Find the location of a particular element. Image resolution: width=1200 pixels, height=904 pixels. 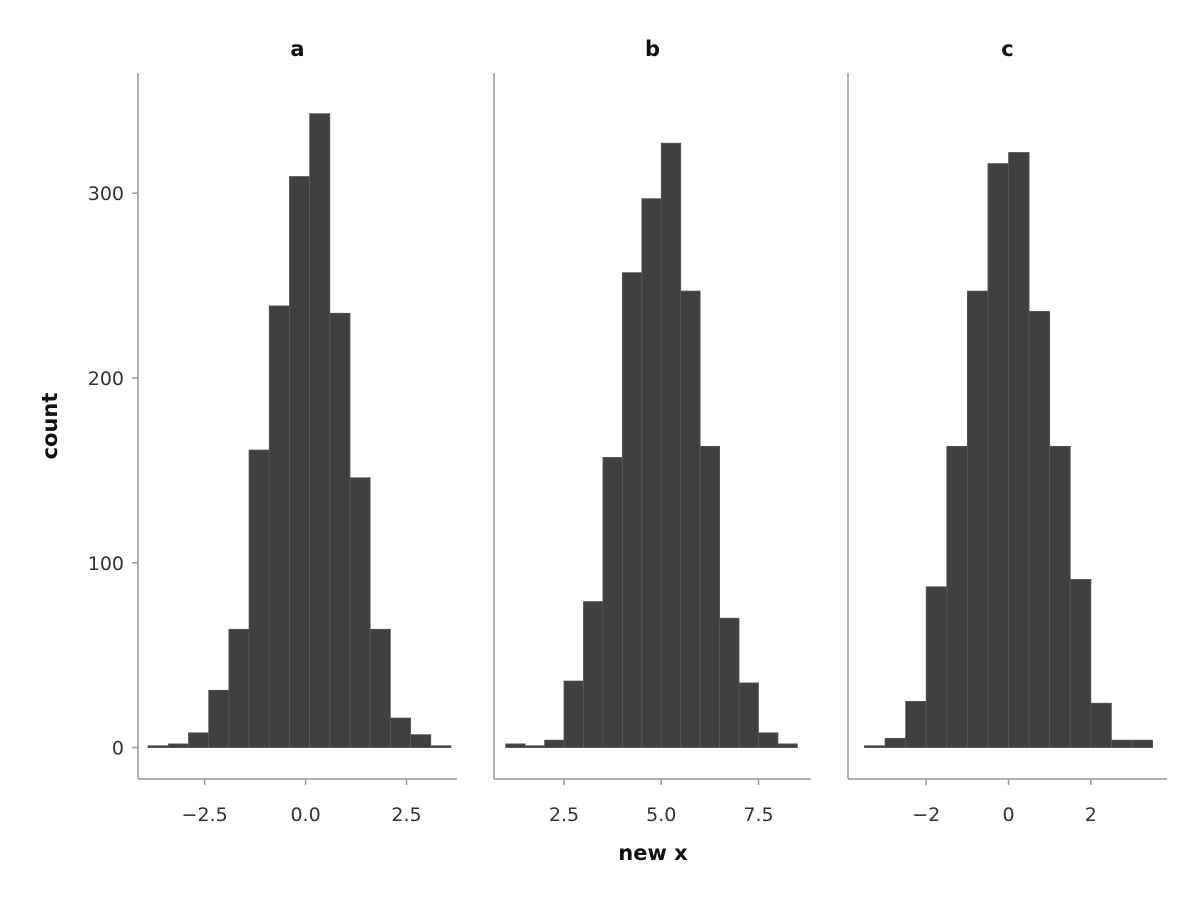

panel-title: c is located at coordinates (1007, 49).